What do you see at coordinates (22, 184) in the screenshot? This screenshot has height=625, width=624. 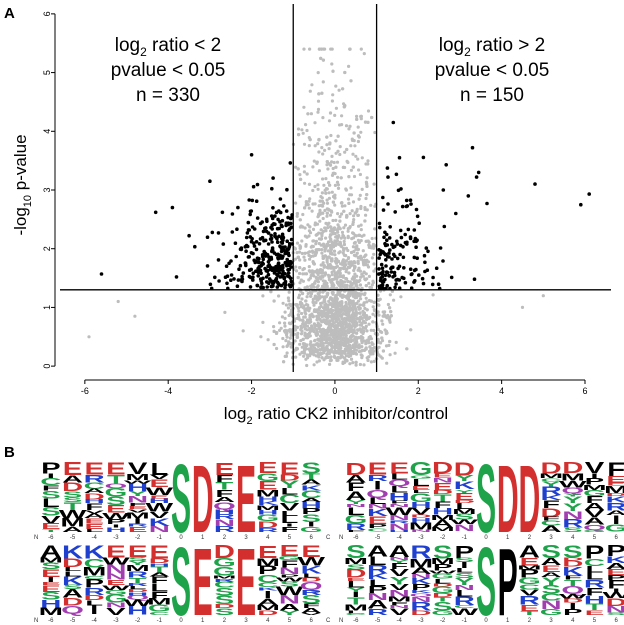 I see `y-axis-label: -log10 p-value` at bounding box center [22, 184].